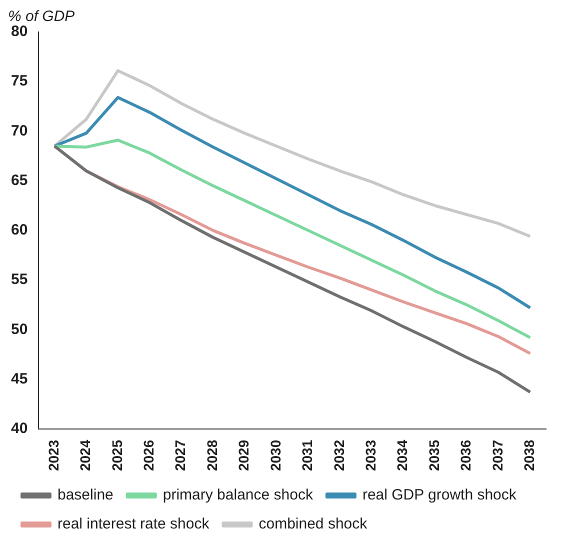 The width and height of the screenshot is (566, 550). I want to click on x-tick-label: 2035, so click(434, 456).